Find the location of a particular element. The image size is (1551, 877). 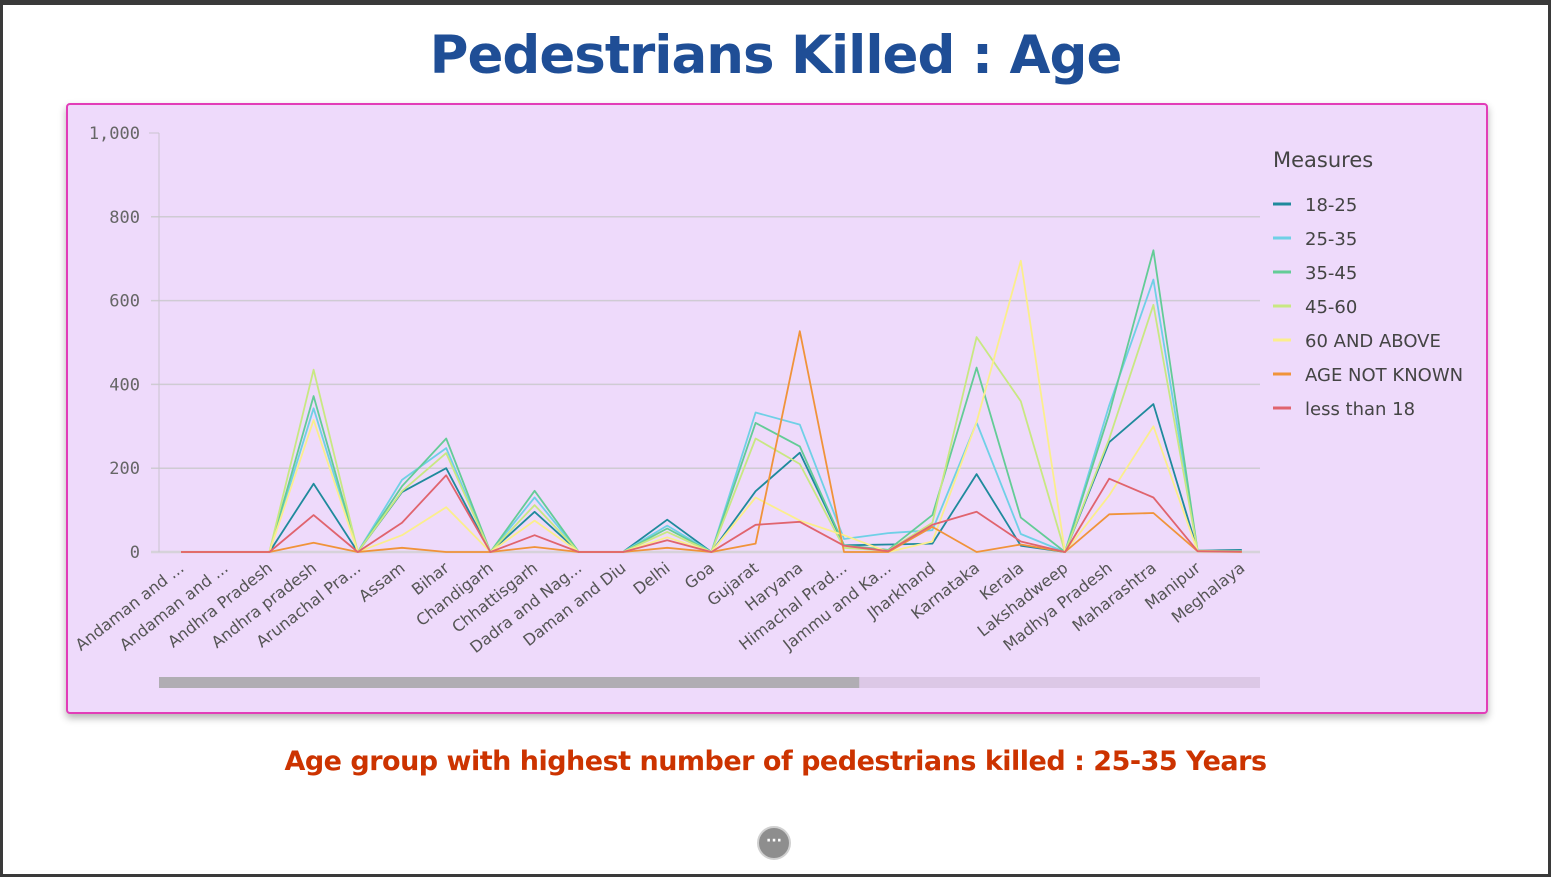

y-tick-label: 0 is located at coordinates (135, 553).